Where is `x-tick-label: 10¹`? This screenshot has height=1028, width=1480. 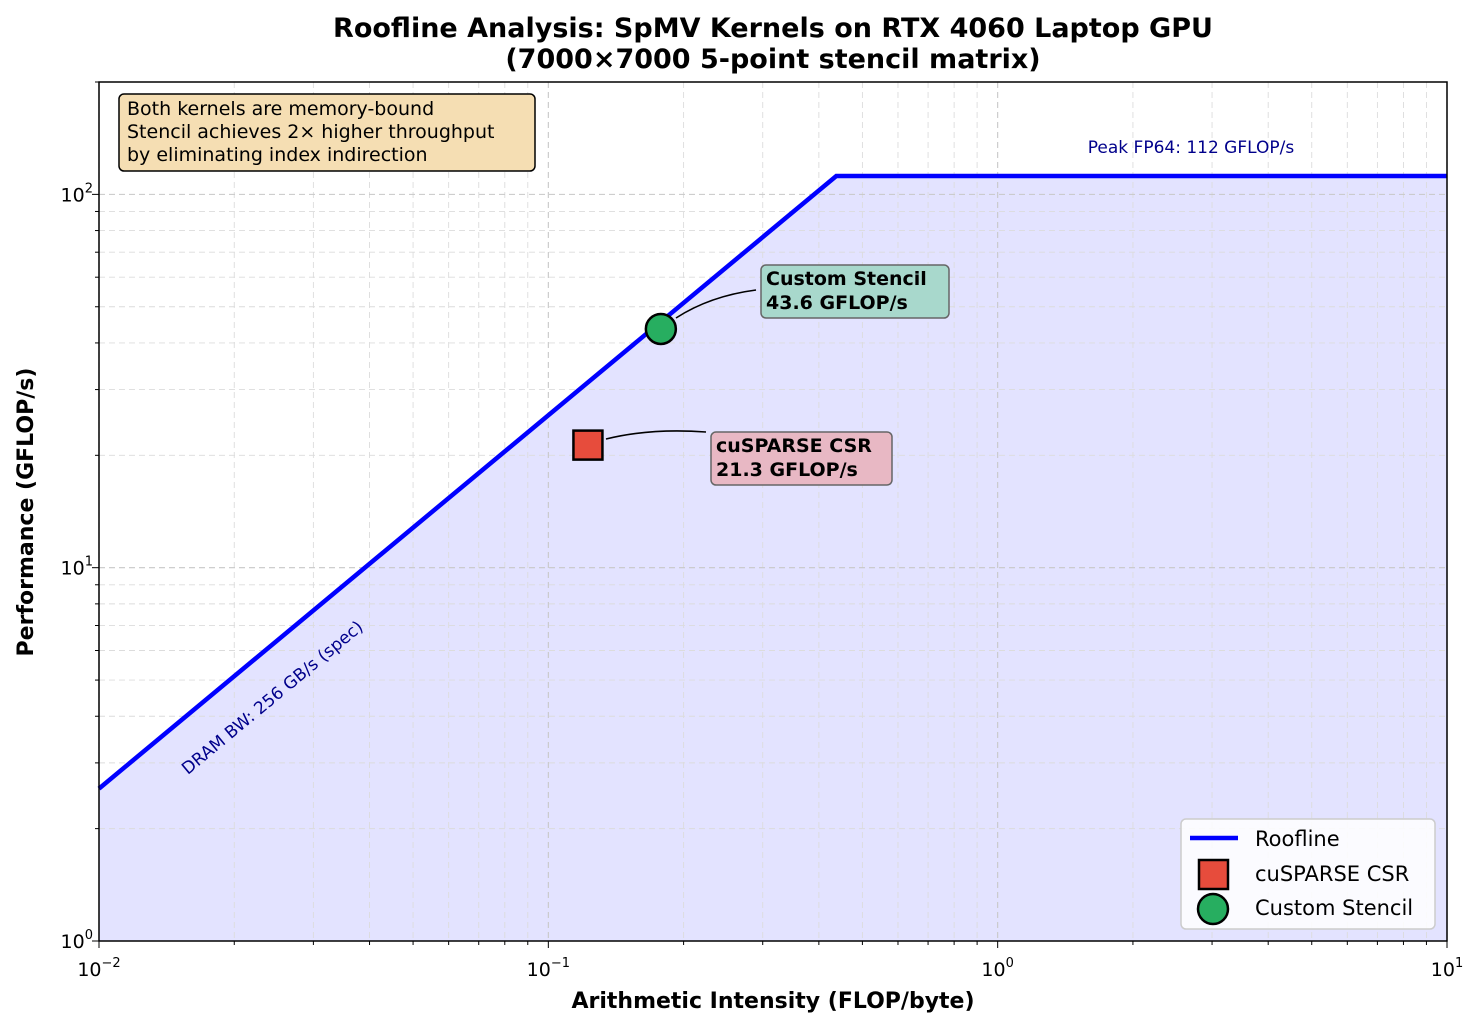 x-tick-label: 10¹ is located at coordinates (1447, 968).